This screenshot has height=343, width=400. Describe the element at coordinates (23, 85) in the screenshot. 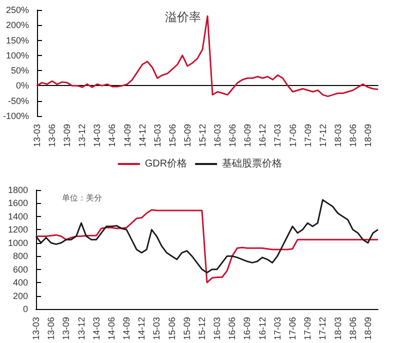

I see `y-tick-label: 0%` at that location.